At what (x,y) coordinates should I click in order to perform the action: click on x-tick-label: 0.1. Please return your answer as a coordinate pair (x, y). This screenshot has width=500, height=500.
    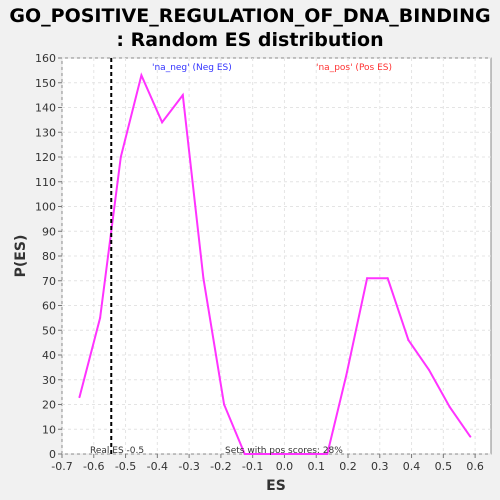
    Looking at the image, I should click on (316, 466).